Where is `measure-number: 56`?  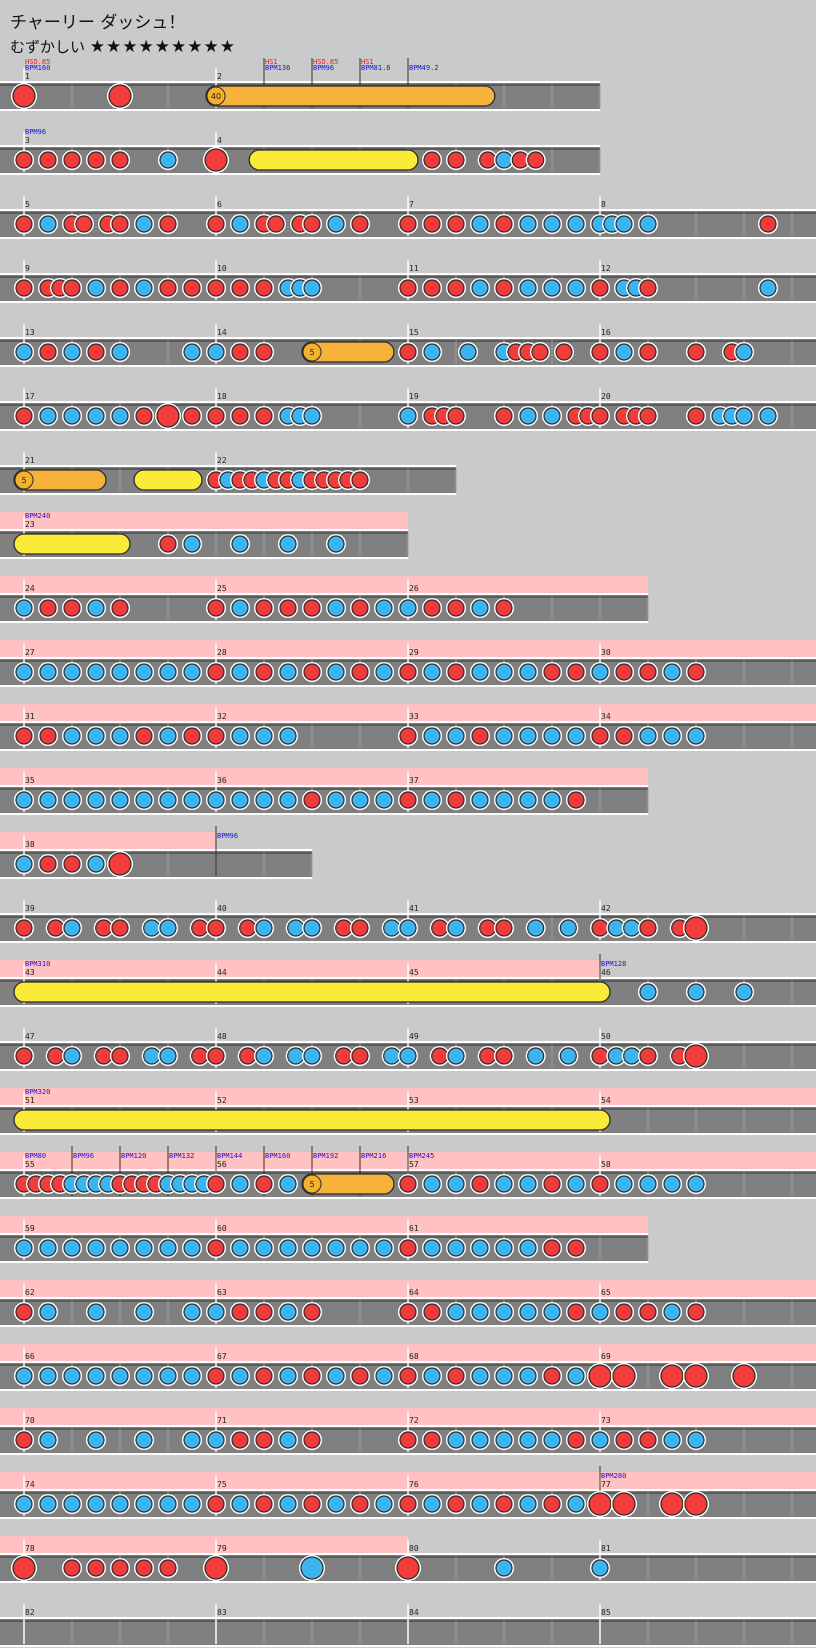 measure-number: 56 is located at coordinates (222, 1164).